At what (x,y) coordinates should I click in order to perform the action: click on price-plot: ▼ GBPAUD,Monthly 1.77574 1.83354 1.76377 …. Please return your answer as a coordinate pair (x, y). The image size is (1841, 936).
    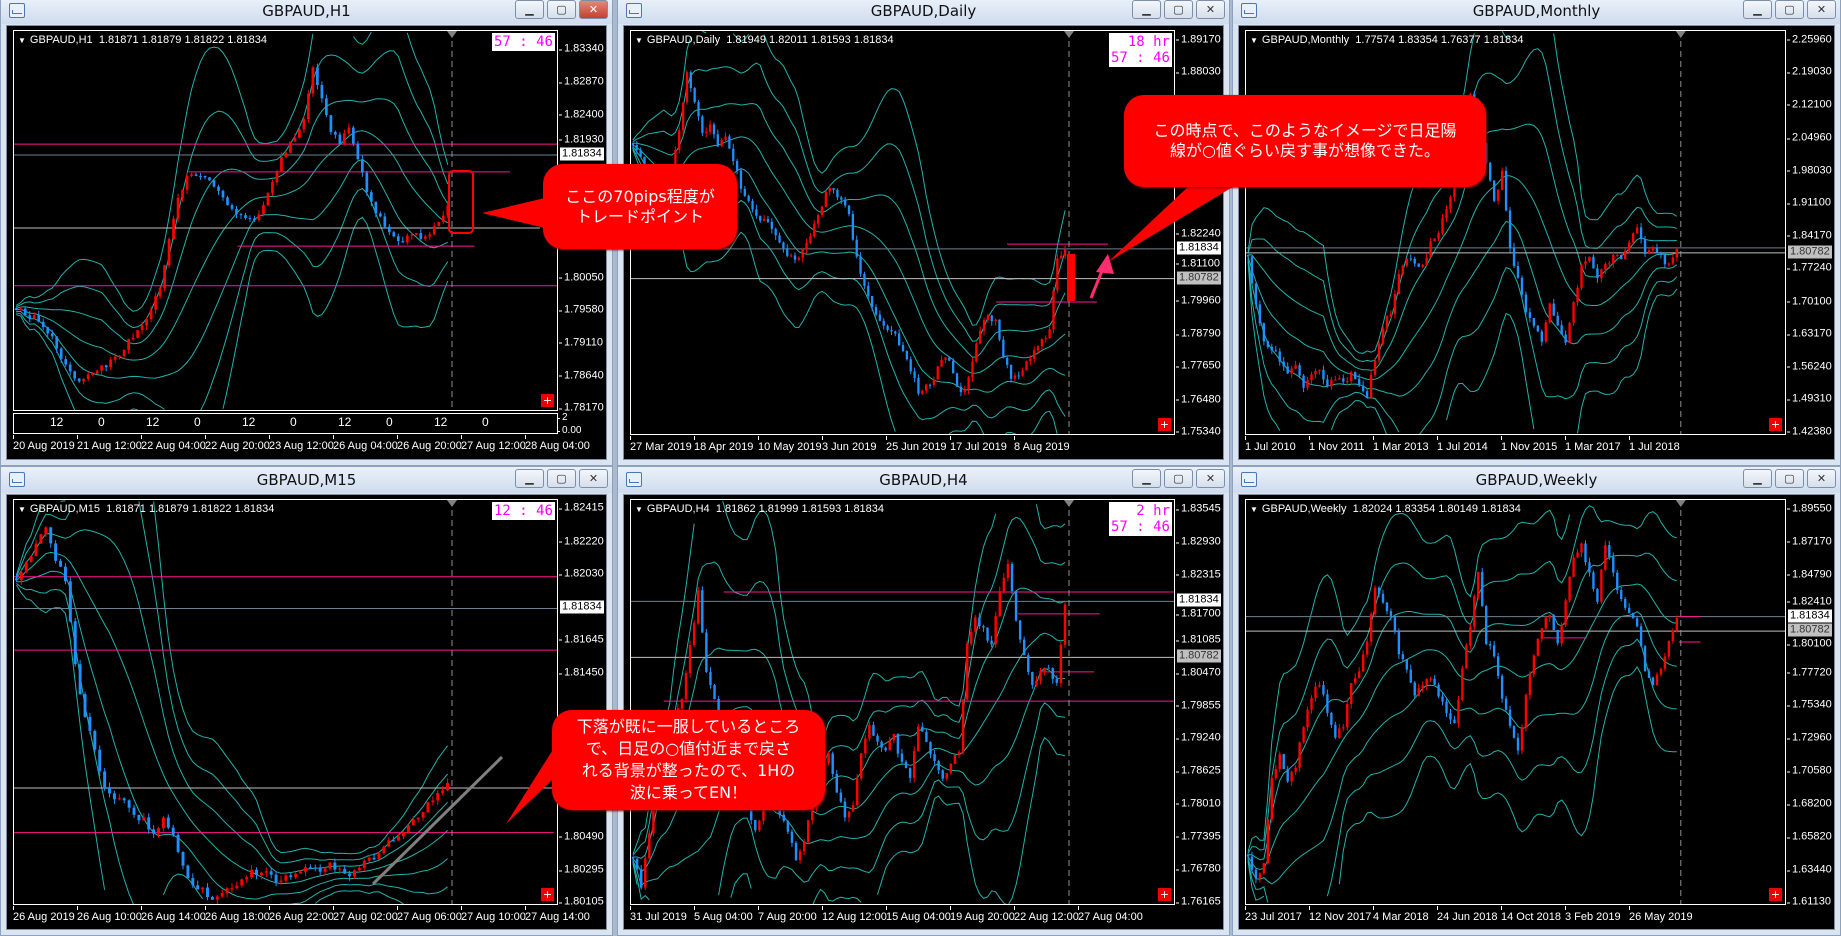
    Looking at the image, I should click on (1515, 232).